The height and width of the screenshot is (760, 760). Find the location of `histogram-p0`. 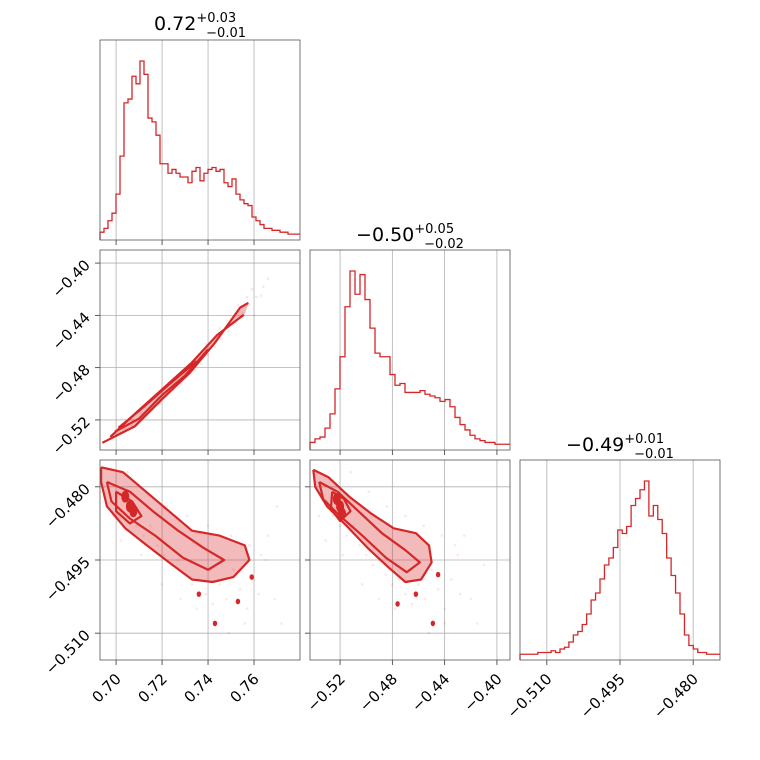

histogram-p0 is located at coordinates (199, 150).